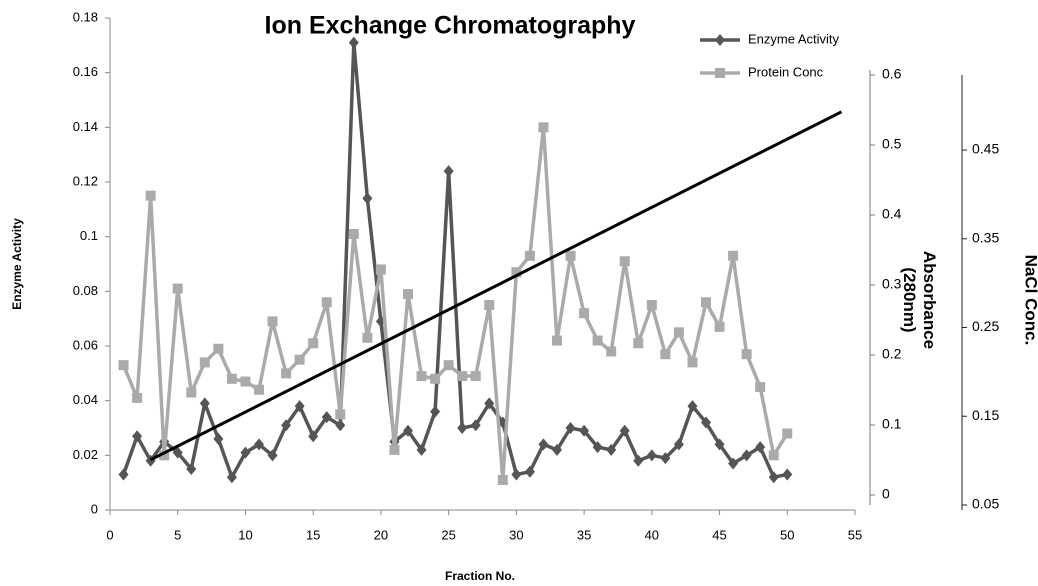 The height and width of the screenshot is (586, 1038). I want to click on x-tick-label: 25, so click(448, 534).